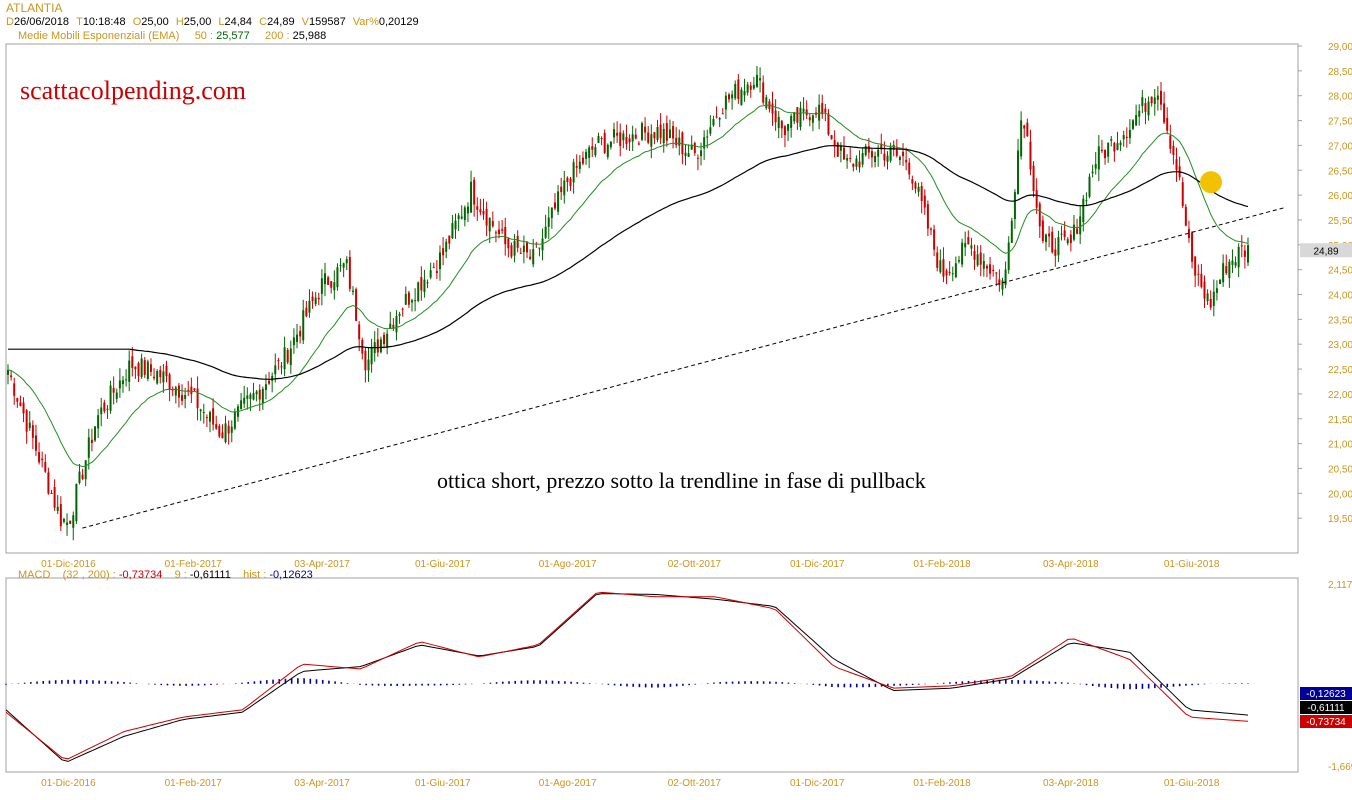  Describe the element at coordinates (68, 564) in the screenshot. I see `x-tick-label: 01-Dic-2016` at that location.